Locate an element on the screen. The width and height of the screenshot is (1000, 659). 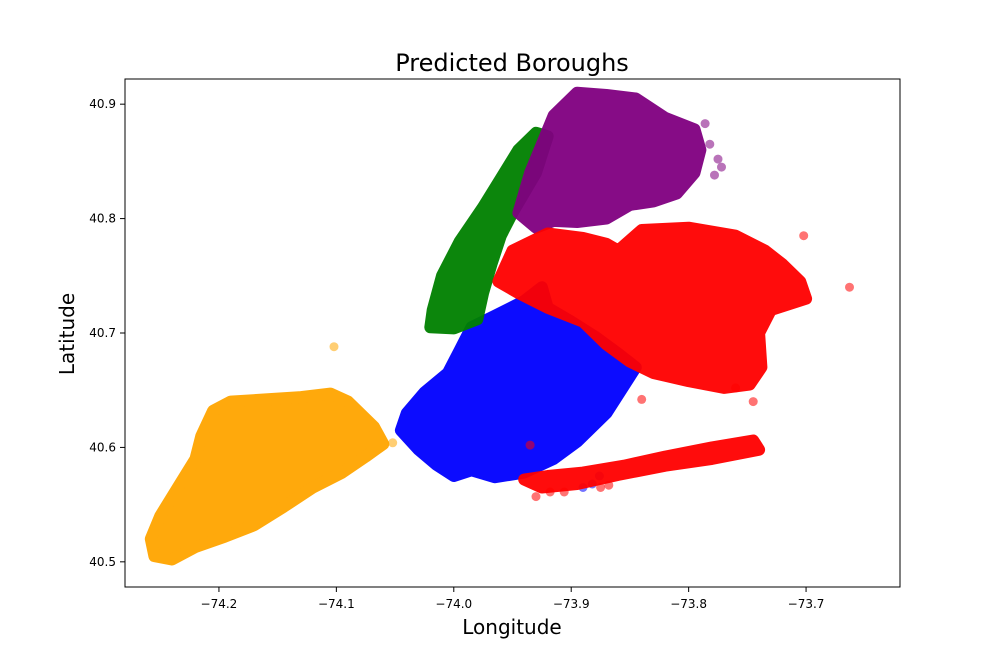
y-axis: 40.5 40.6 40.7 40.8 40.9 is located at coordinates (107, 333).